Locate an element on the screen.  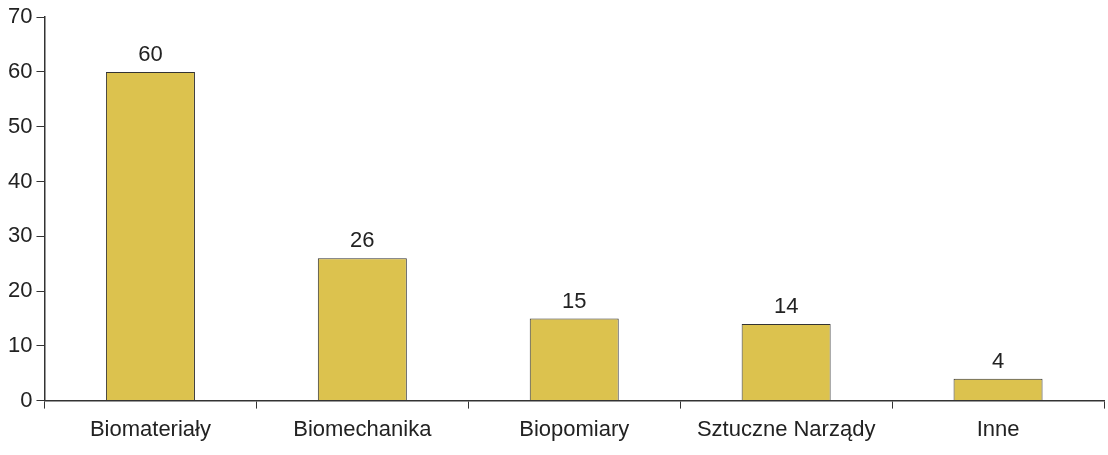
y-tick-label: 0 is located at coordinates (26, 399).